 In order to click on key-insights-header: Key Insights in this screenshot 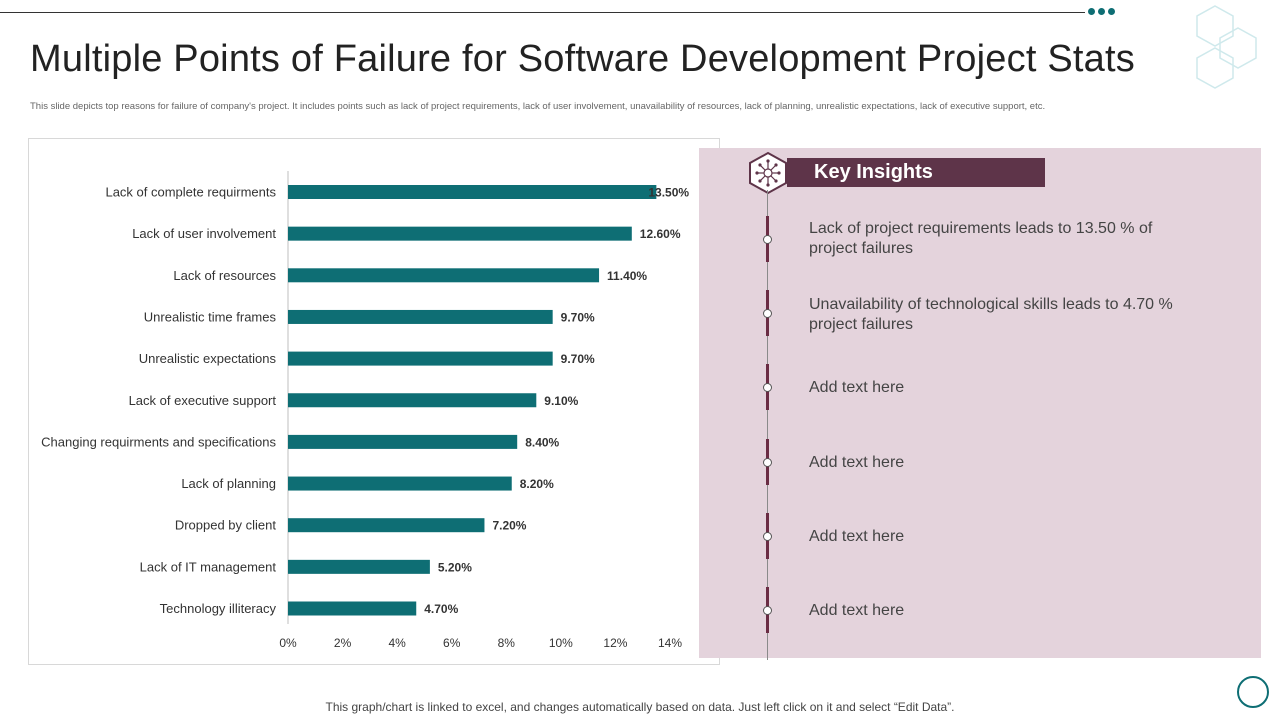, I will do `click(916, 172)`.